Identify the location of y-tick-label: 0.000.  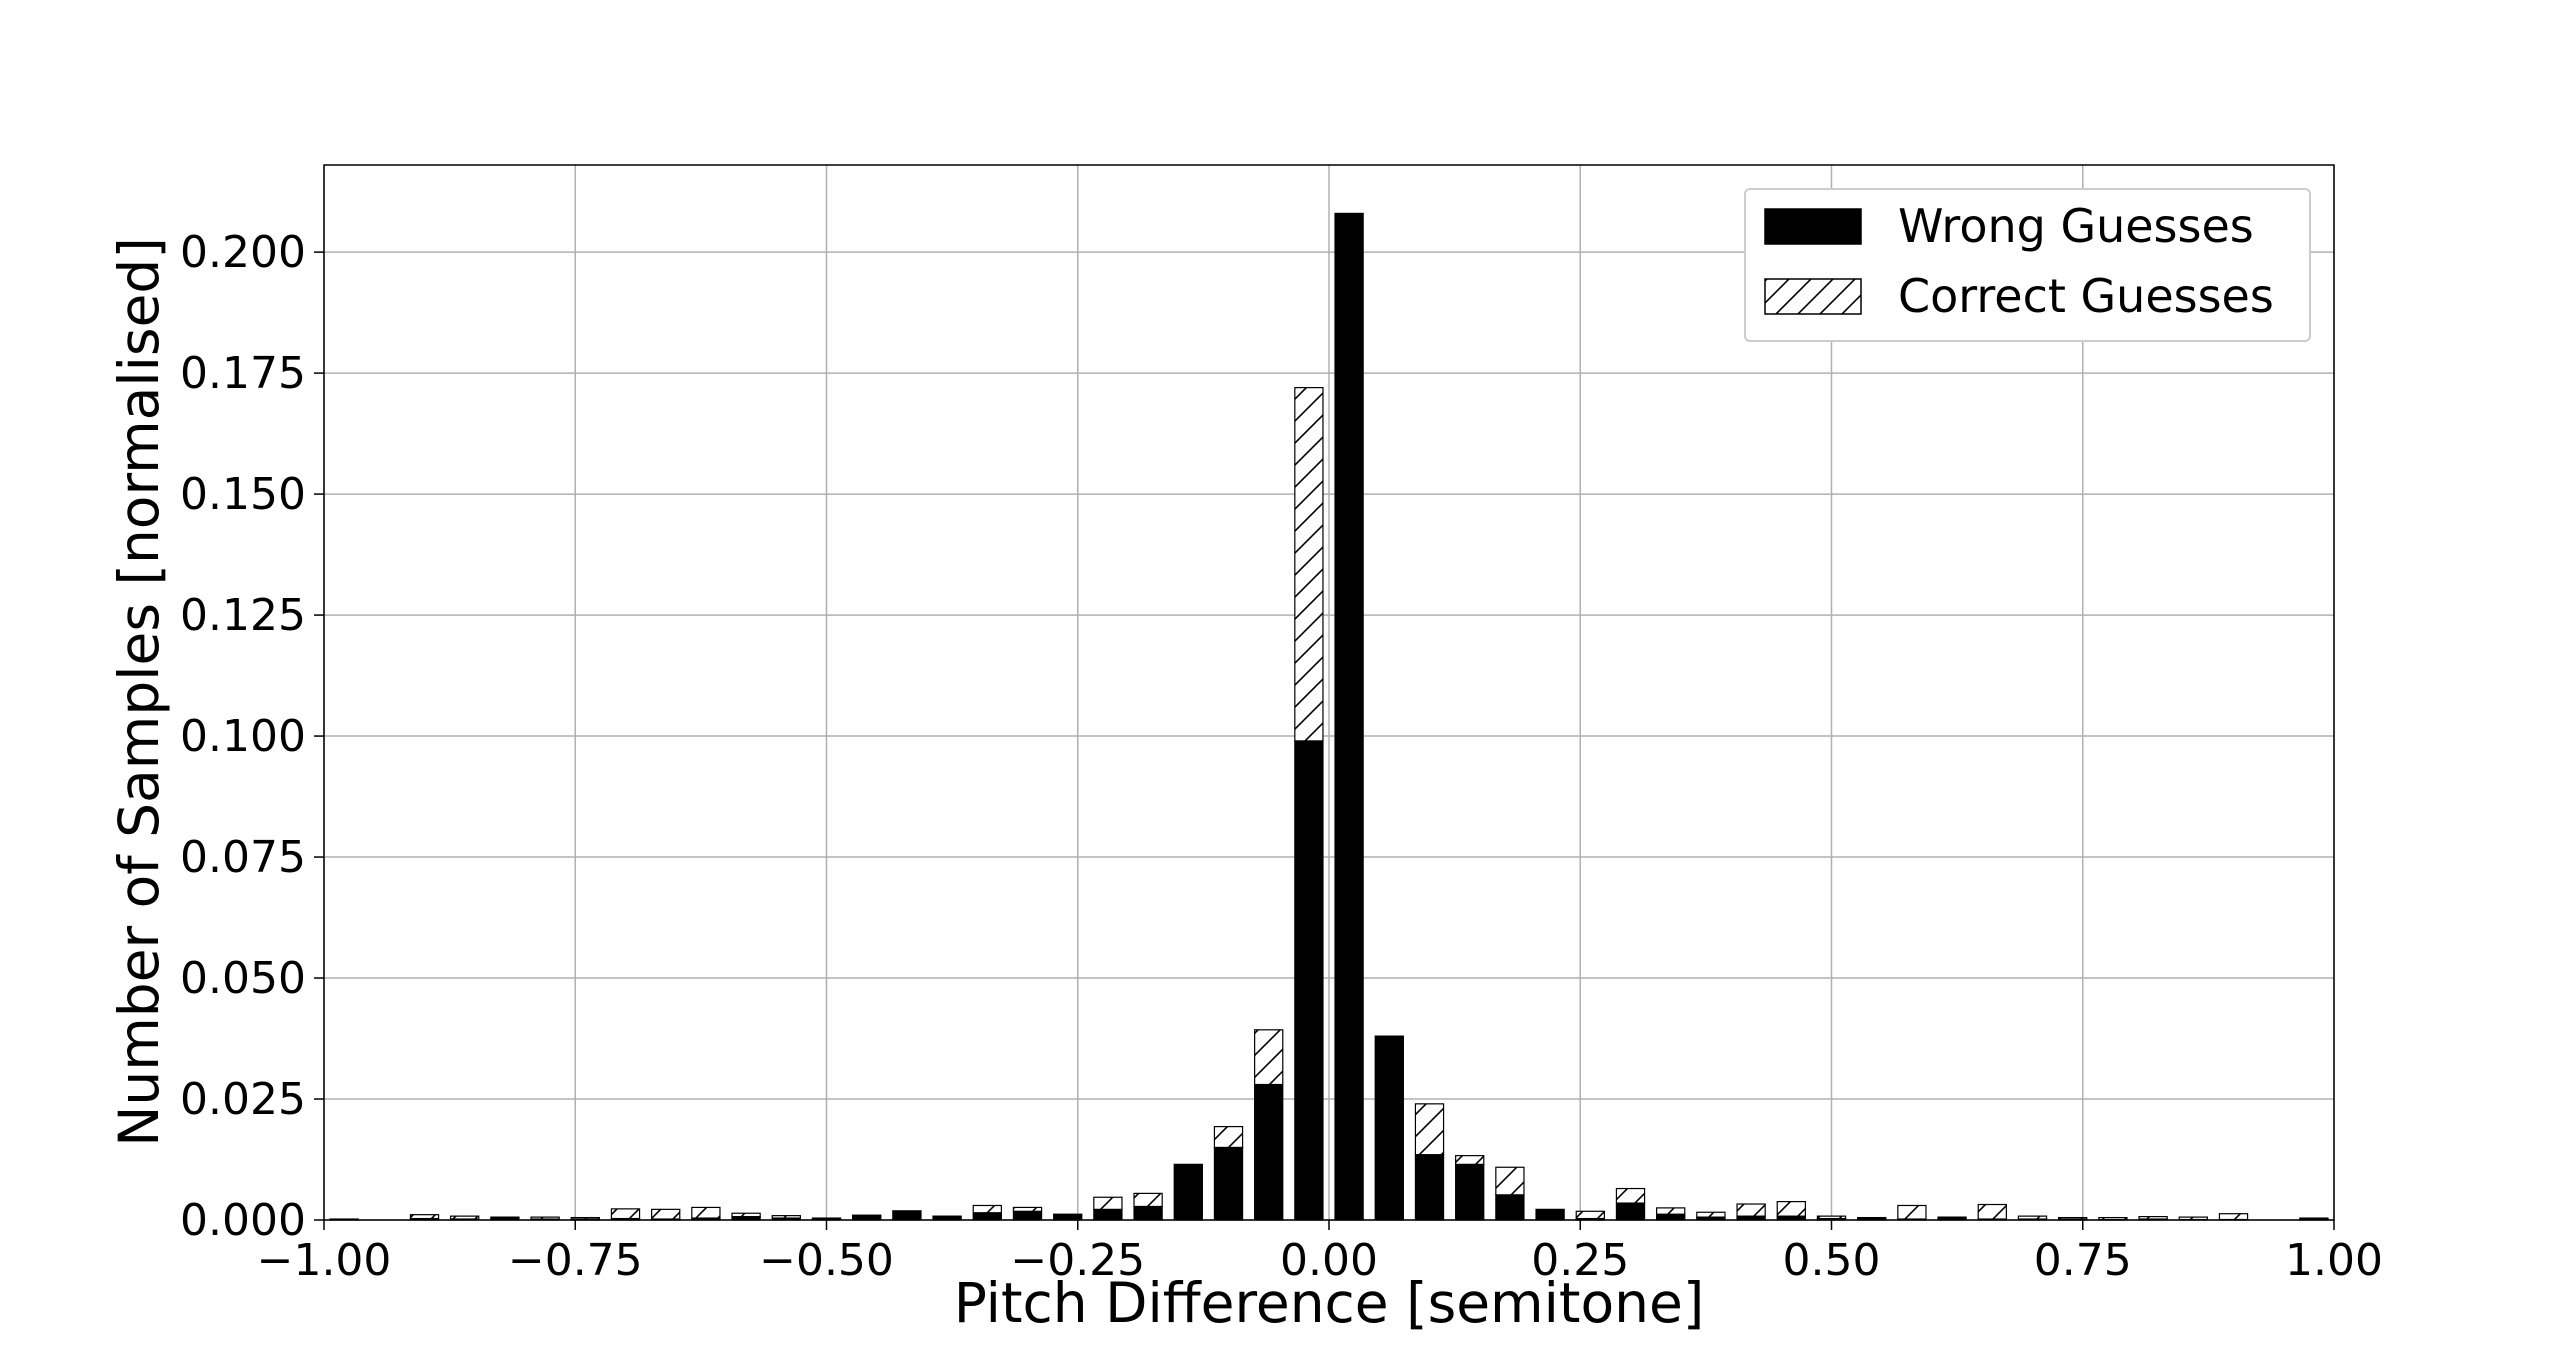
(243, 1220).